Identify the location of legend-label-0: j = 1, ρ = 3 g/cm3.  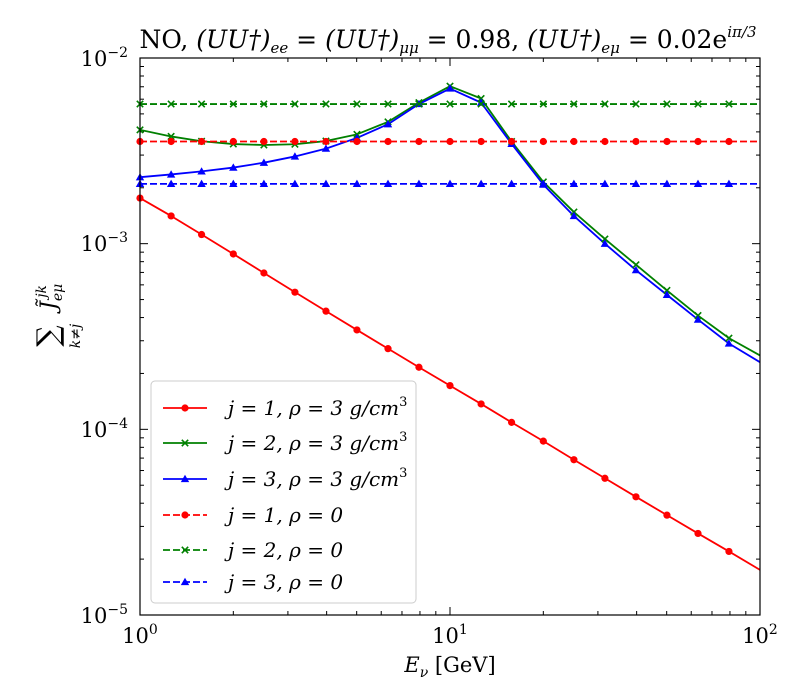
(315, 407).